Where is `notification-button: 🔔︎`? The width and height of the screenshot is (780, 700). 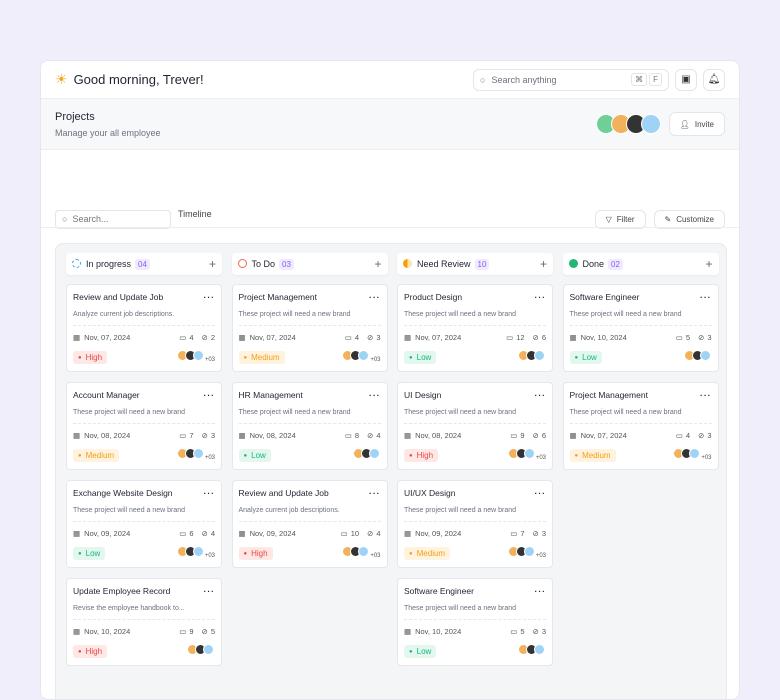 notification-button: 🔔︎ is located at coordinates (714, 79).